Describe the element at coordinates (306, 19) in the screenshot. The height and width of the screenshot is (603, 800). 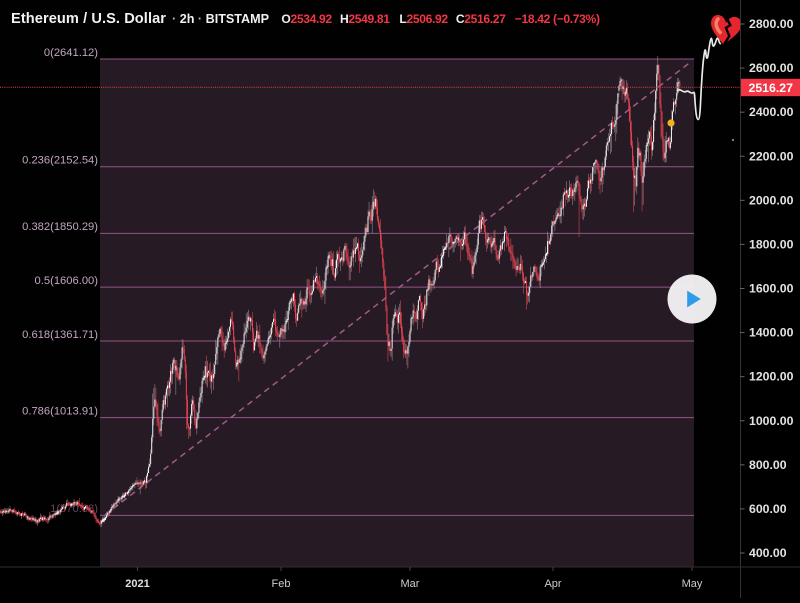
I see `svg-text: O2534.92` at that location.